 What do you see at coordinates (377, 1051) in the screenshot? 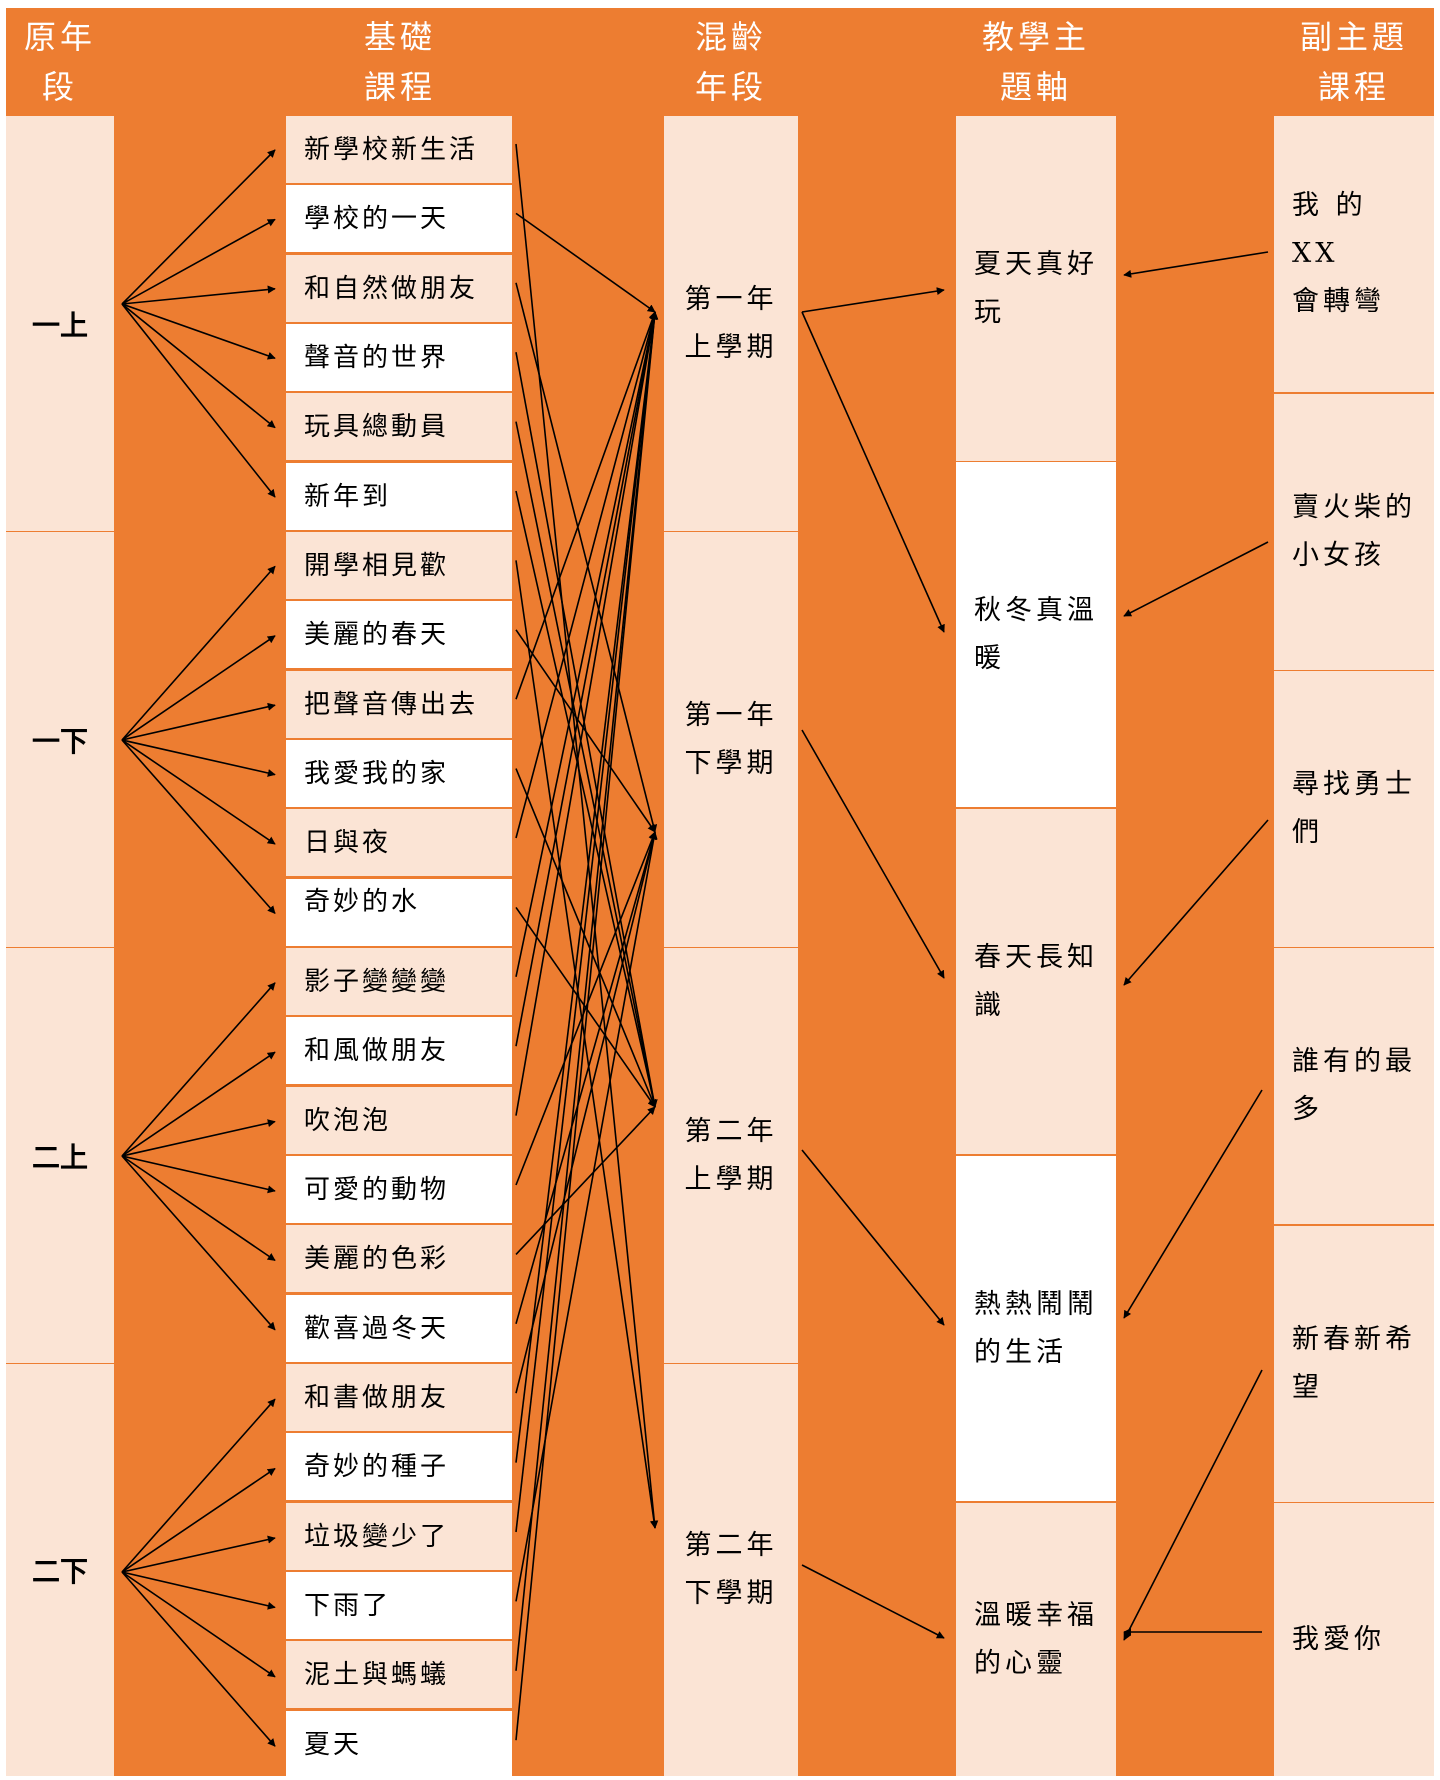
I see `course-label: 和風做朋友` at bounding box center [377, 1051].